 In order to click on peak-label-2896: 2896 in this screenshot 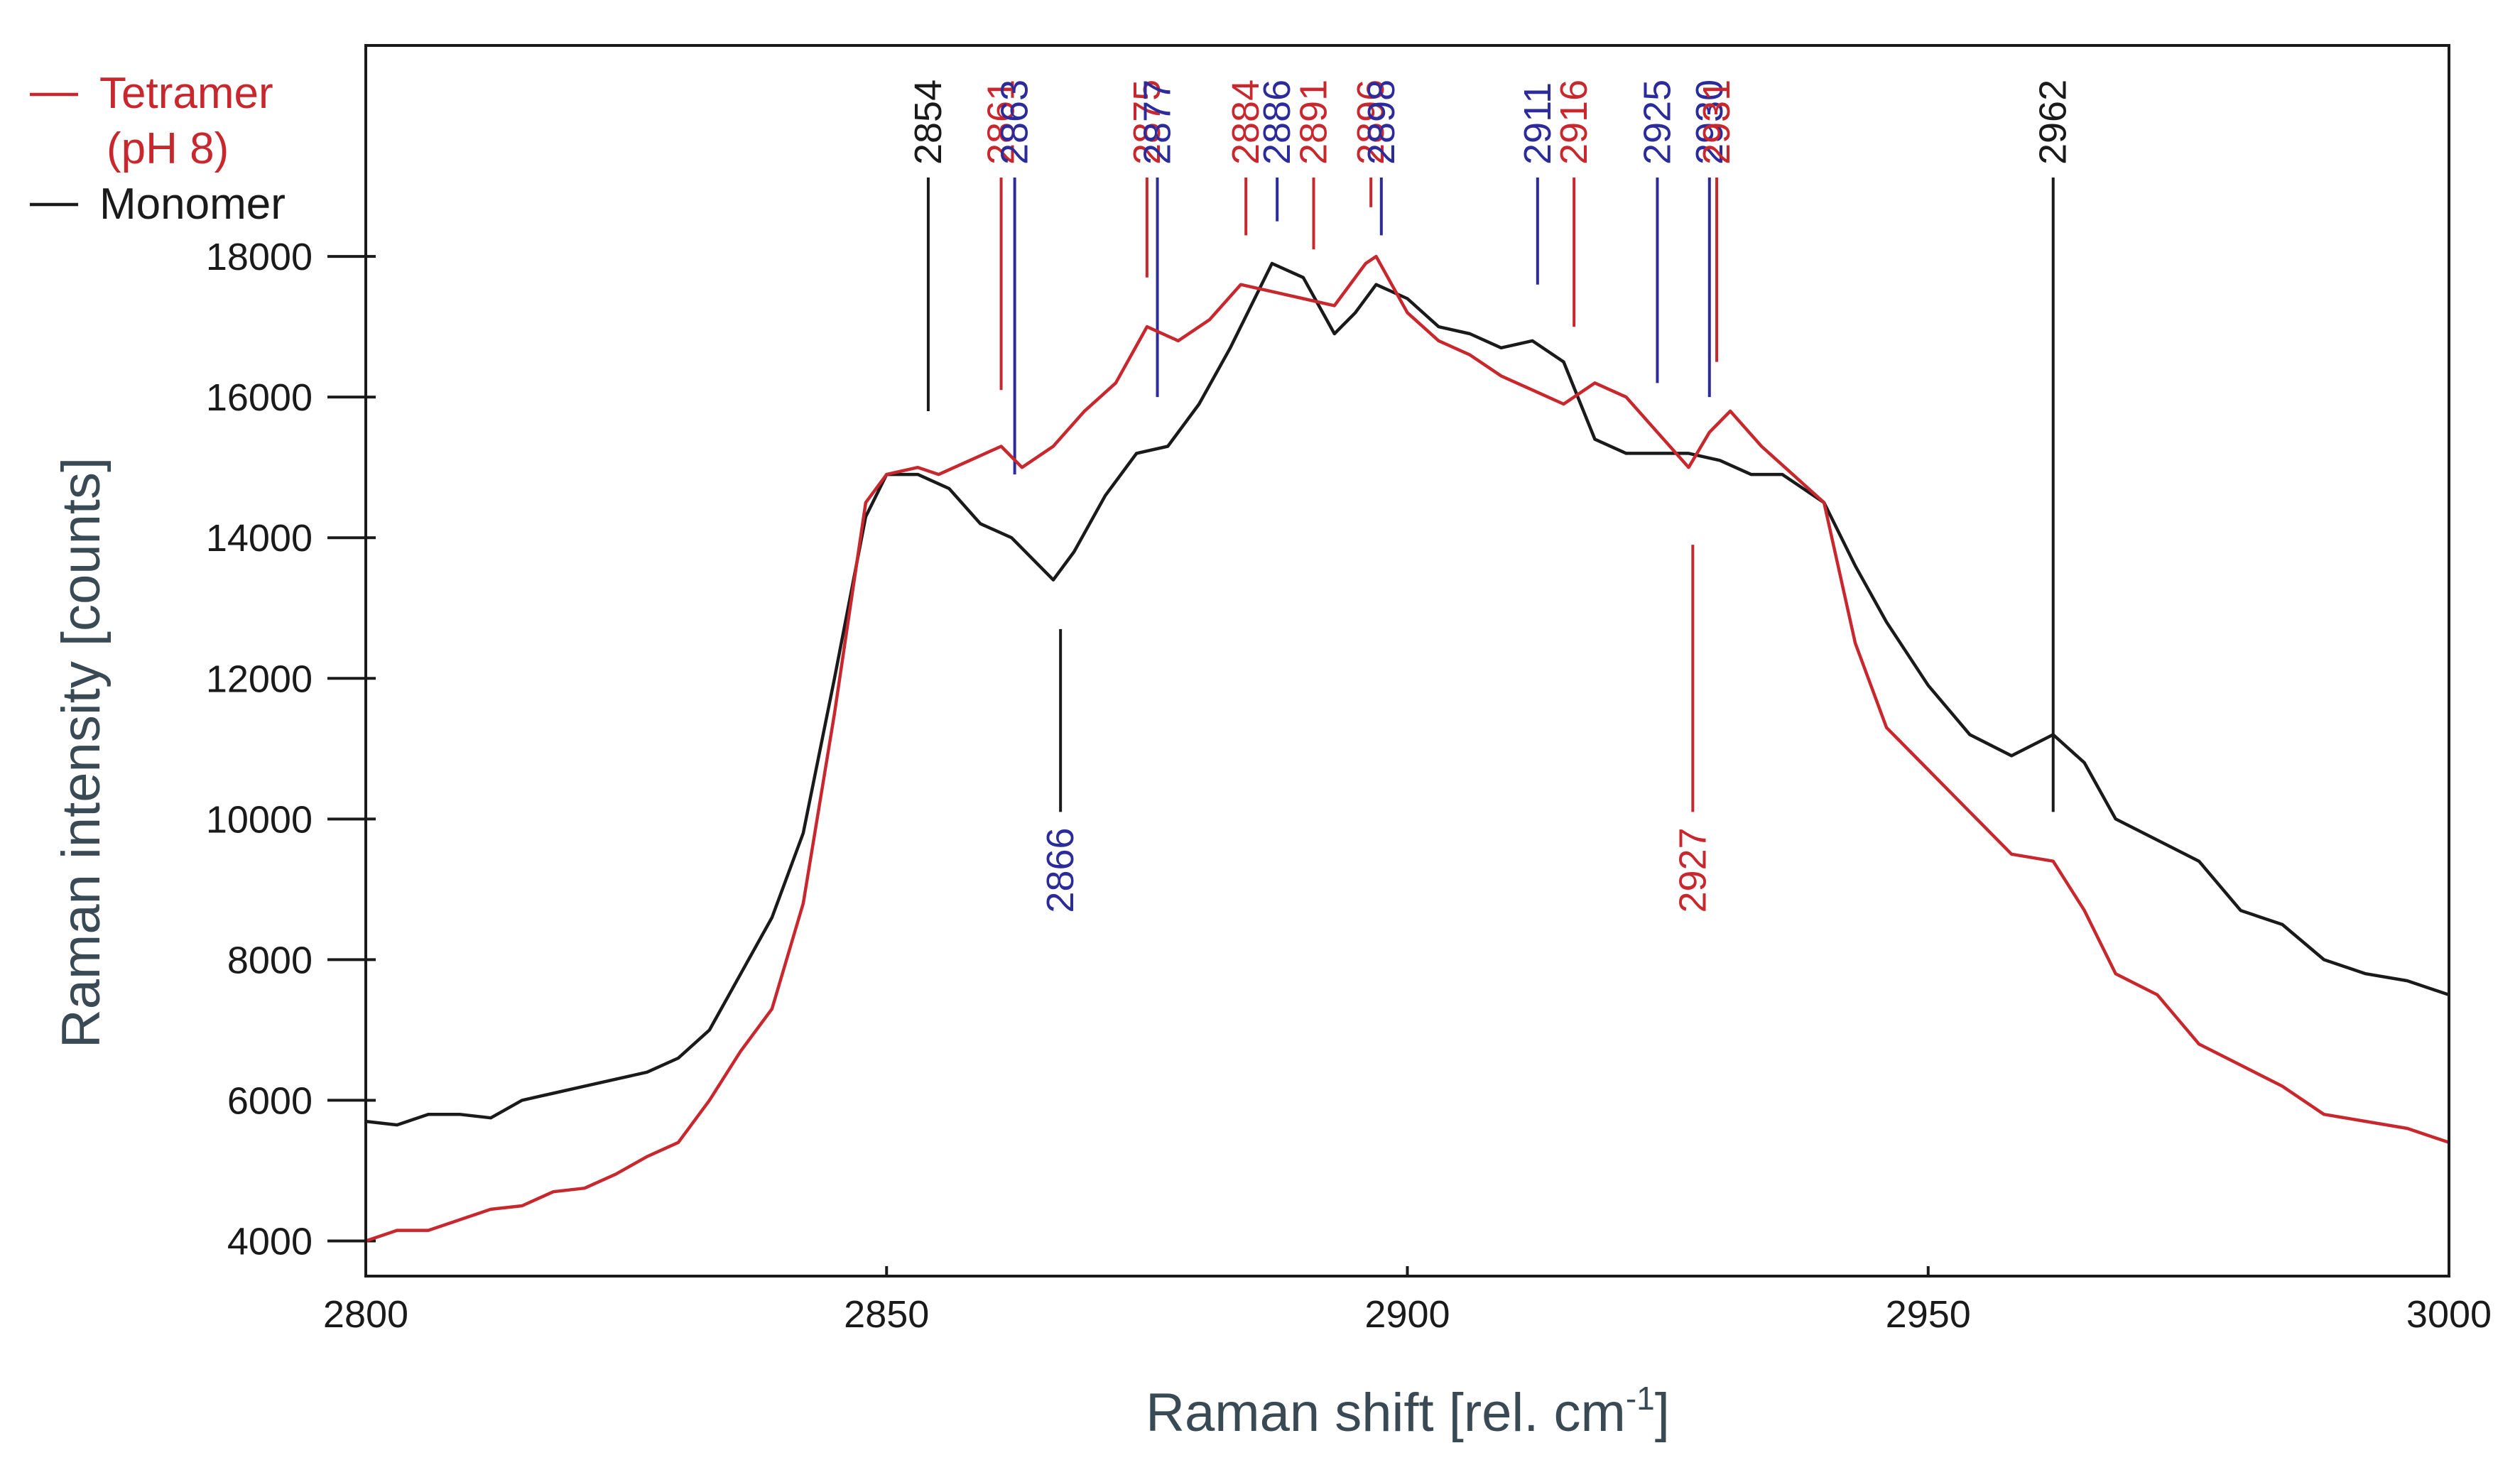, I will do `click(1371, 122)`.